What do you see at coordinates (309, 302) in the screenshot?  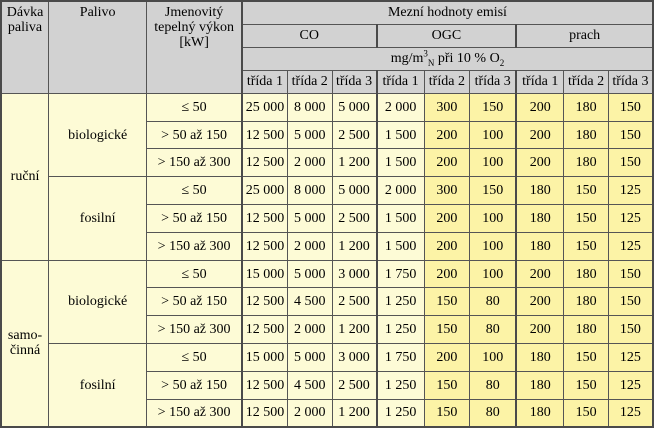 I see `value-cell: 4 500` at bounding box center [309, 302].